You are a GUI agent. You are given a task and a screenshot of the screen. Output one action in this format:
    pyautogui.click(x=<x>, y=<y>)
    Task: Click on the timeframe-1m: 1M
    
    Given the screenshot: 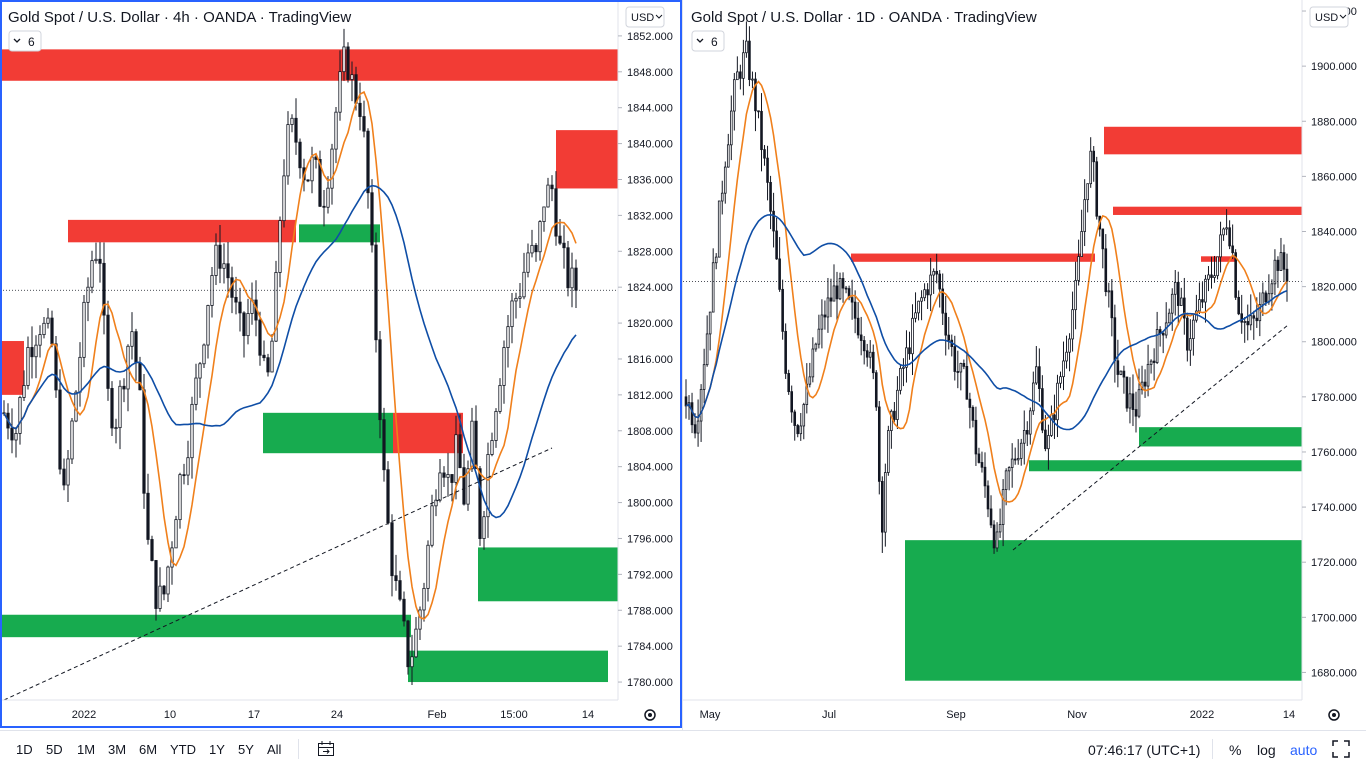 What is the action you would take?
    pyautogui.click(x=86, y=749)
    